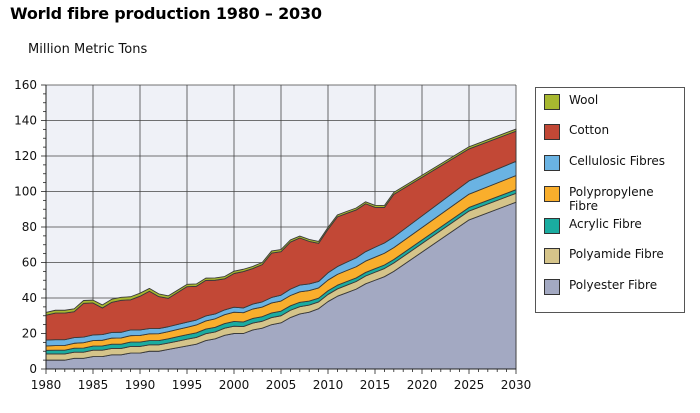  Describe the element at coordinates (234, 385) in the screenshot. I see `x-tick-label: 2000` at that location.